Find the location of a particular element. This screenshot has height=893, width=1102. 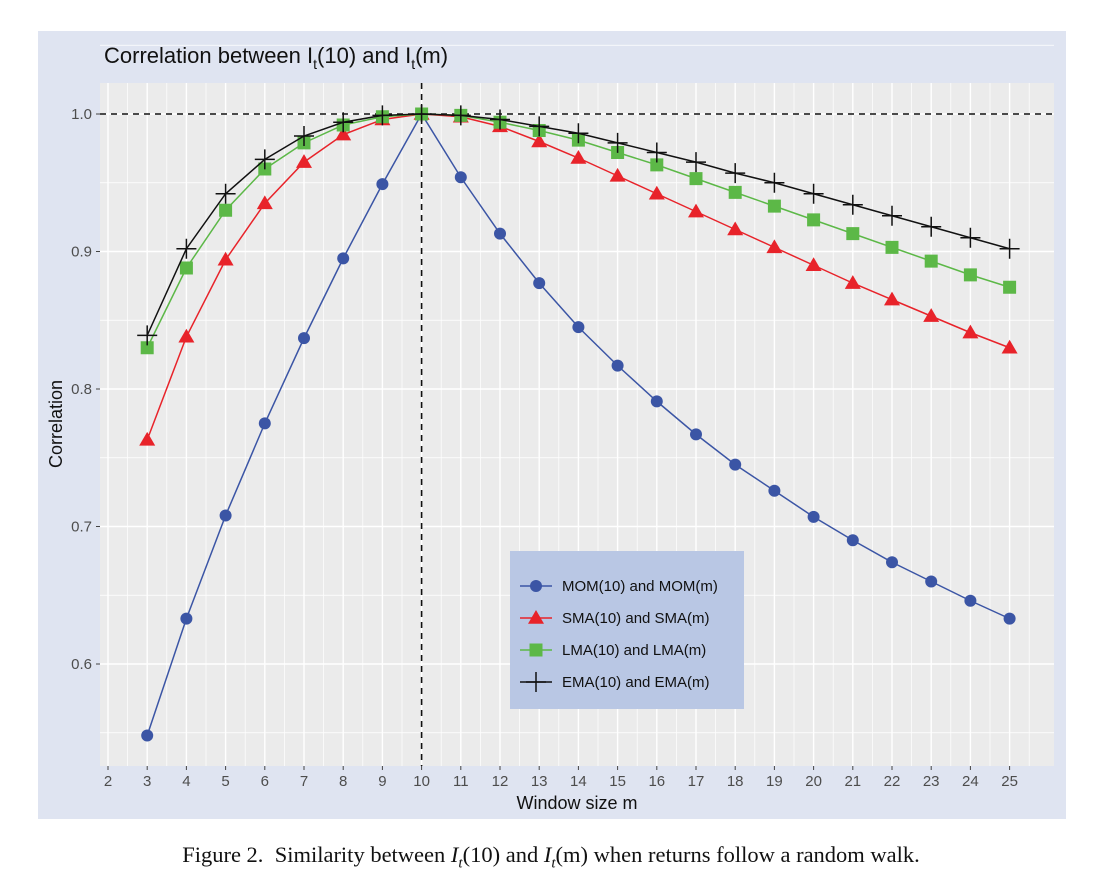

y-axis-ticks: 0.6 0.7 0.8 0.9 1.0 is located at coordinates (85, 389).